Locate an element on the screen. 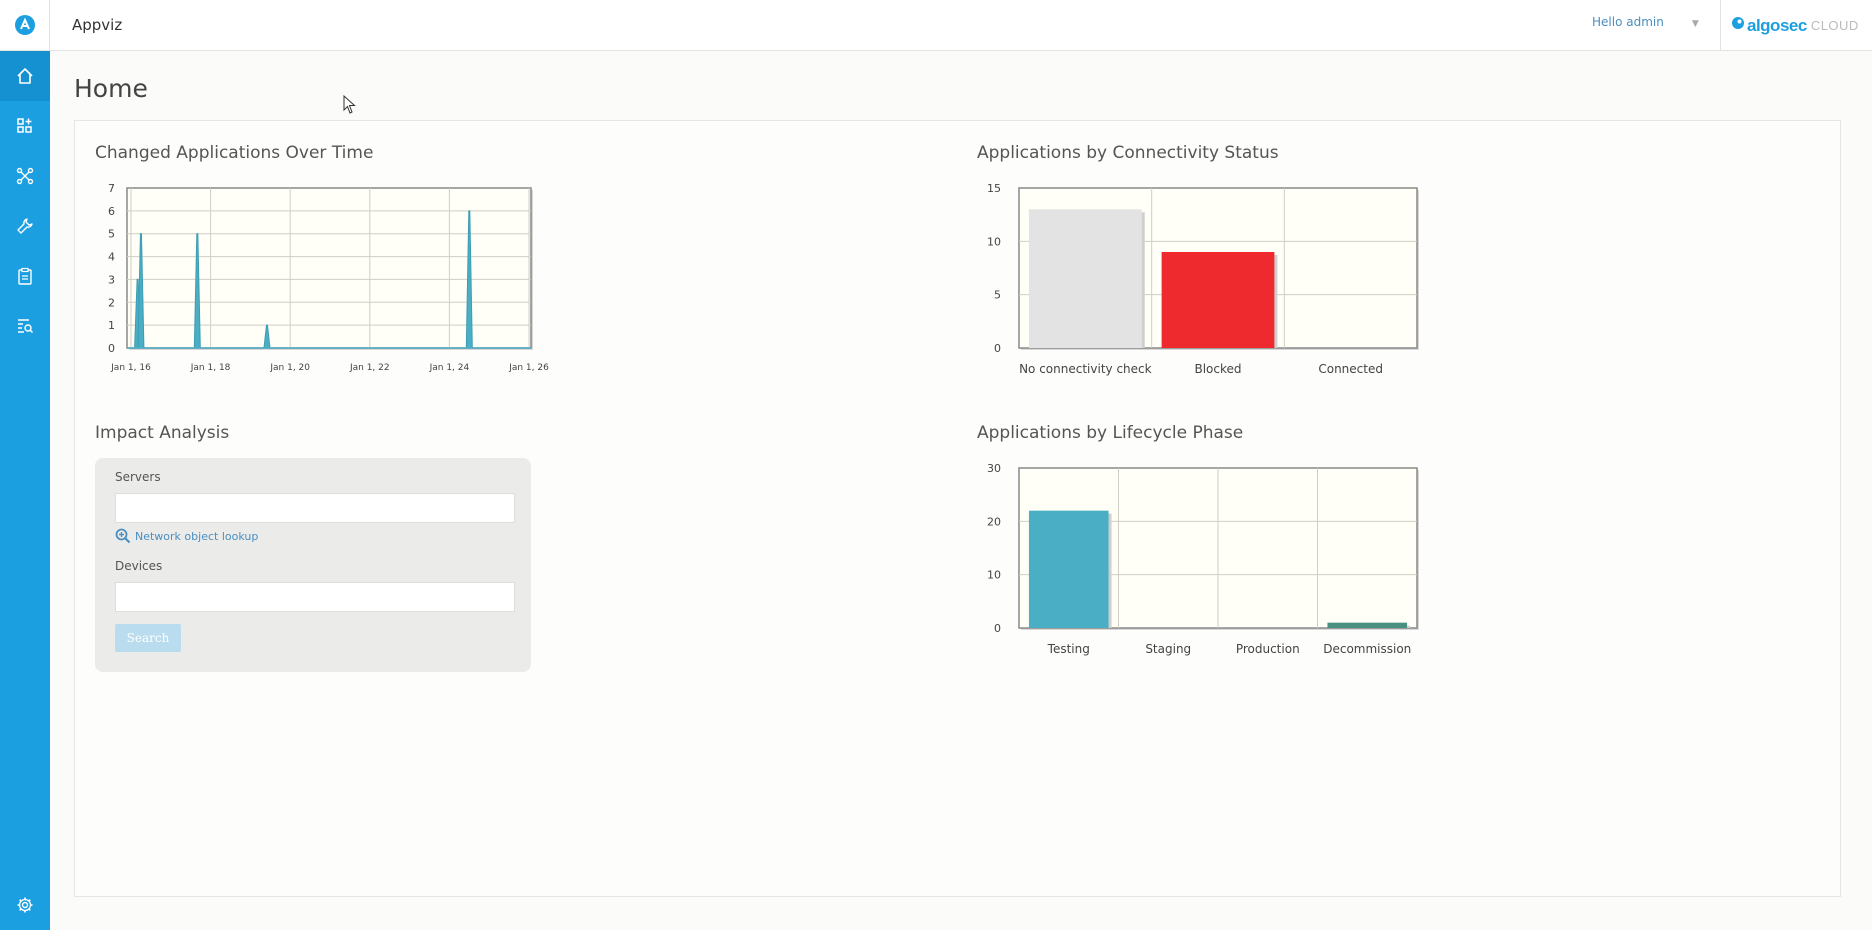 Image resolution: width=1872 pixels, height=930 pixels. home-icon is located at coordinates (25, 76).